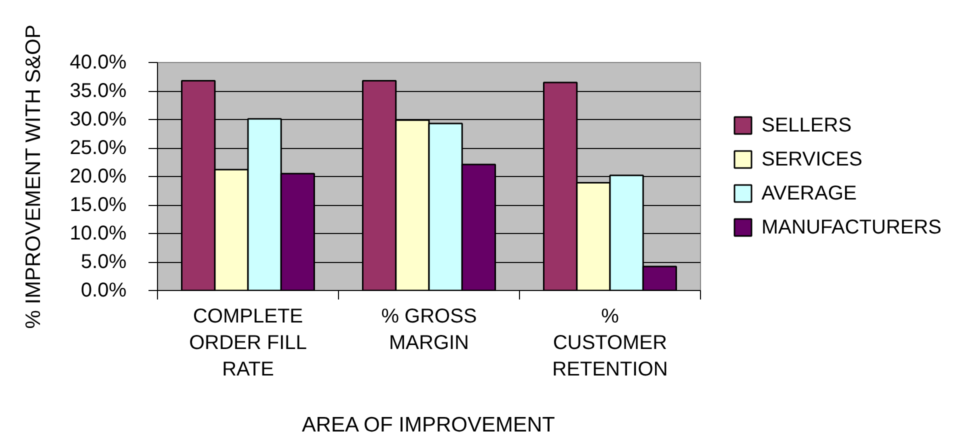 This screenshot has width=969, height=436. What do you see at coordinates (429, 424) in the screenshot?
I see `x-axis-title: AREA OF IMPROVEMENT` at bounding box center [429, 424].